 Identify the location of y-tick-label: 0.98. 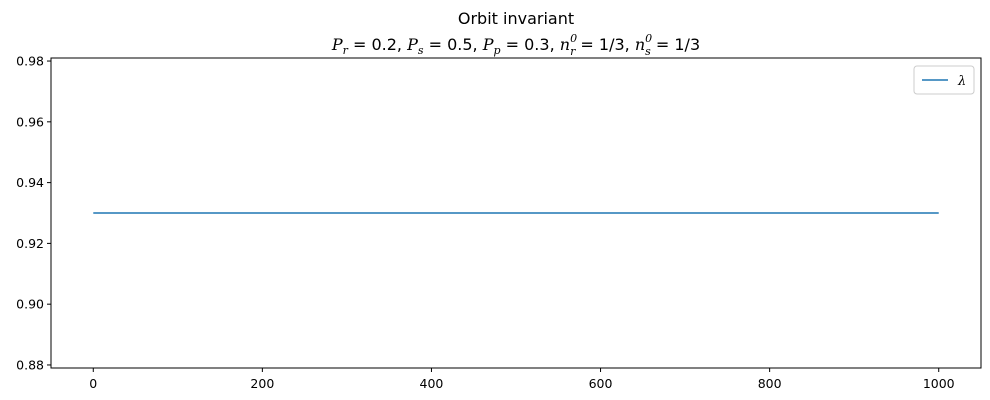
(30, 61).